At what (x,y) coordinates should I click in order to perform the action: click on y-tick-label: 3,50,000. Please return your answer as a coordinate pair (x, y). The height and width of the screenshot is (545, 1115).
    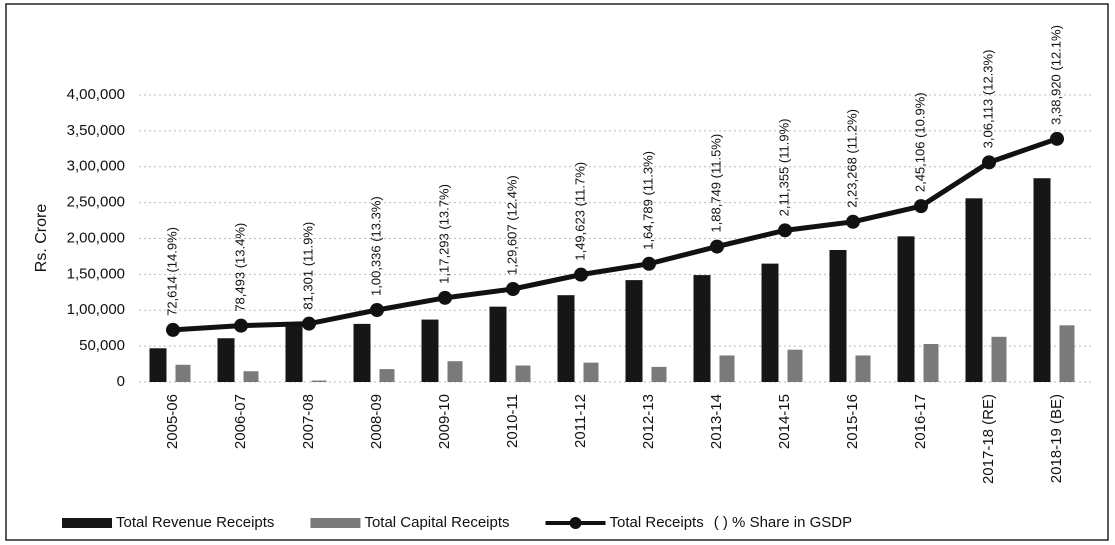
    Looking at the image, I should click on (96, 130).